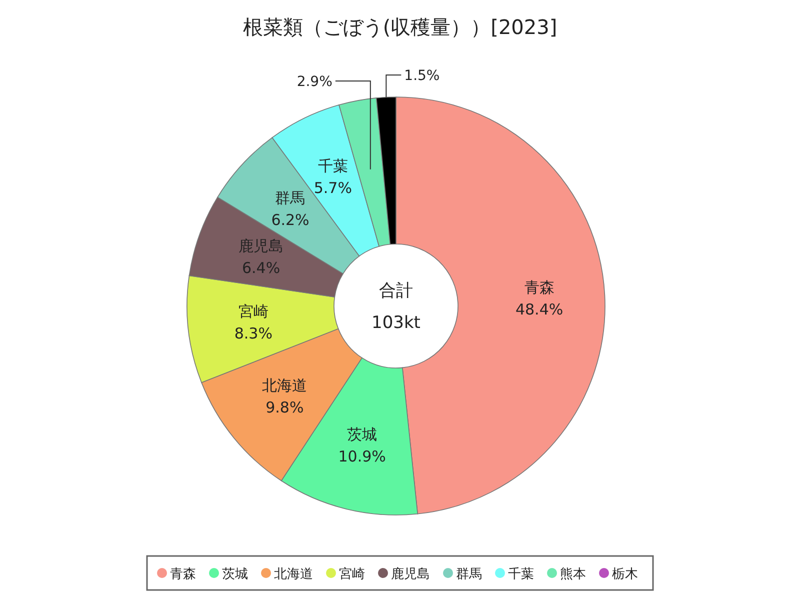 The width and height of the screenshot is (800, 600). Describe the element at coordinates (539, 287) in the screenshot. I see `slice-label: 青森` at that location.